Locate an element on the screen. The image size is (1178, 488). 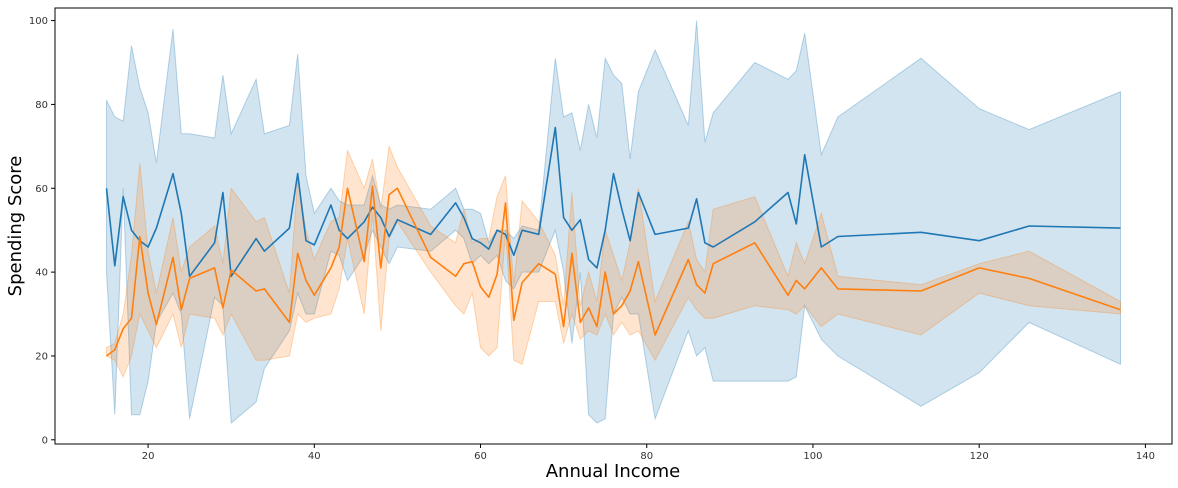
x-axis-title: Annual Income is located at coordinates (613, 471).